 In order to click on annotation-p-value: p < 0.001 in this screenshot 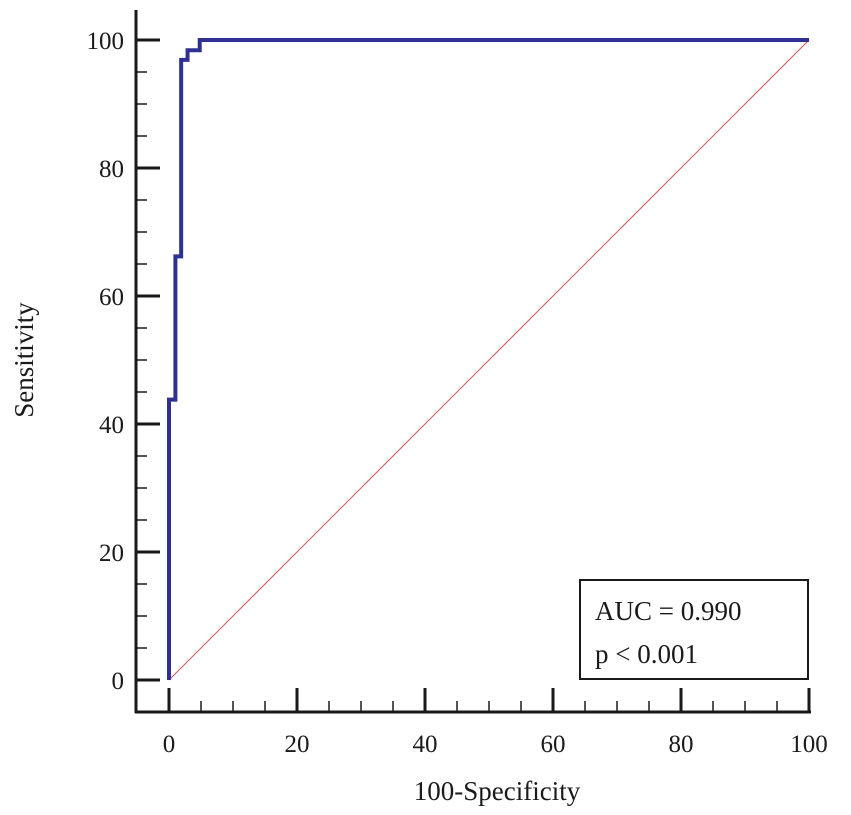, I will do `click(646, 654)`.